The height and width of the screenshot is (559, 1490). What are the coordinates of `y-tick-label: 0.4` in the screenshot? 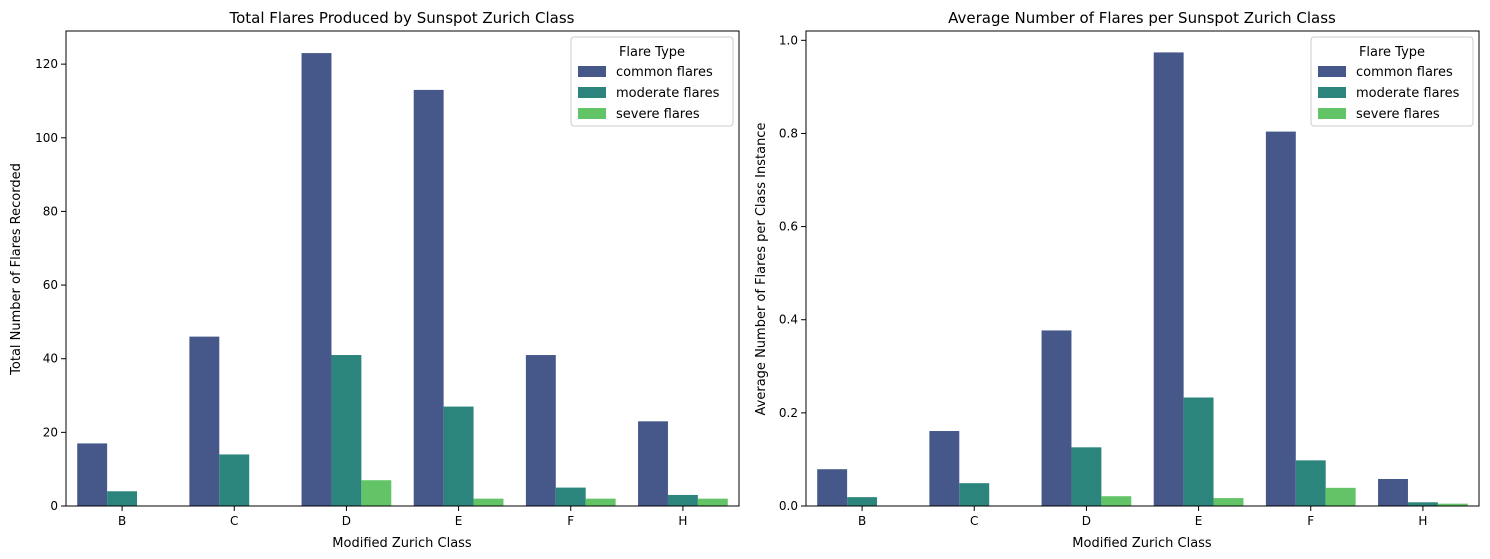 It's located at (788, 320).